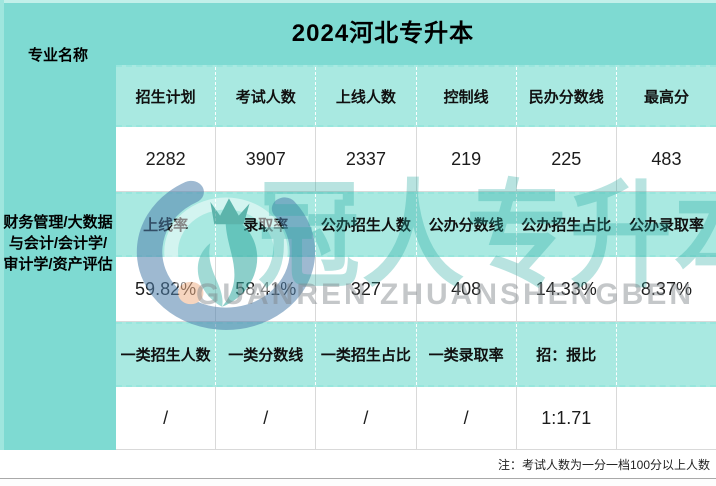 The width and height of the screenshot is (716, 486). I want to click on header-cell, so click(665, 354).